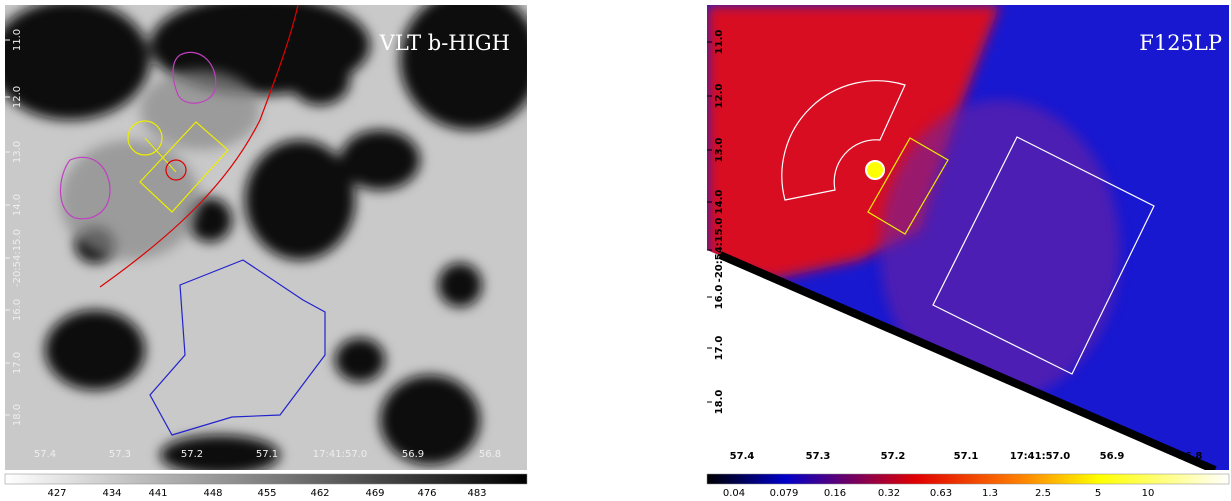 The image size is (1231, 501). What do you see at coordinates (111, 493) in the screenshot?
I see `colorbar-label: 434` at bounding box center [111, 493].